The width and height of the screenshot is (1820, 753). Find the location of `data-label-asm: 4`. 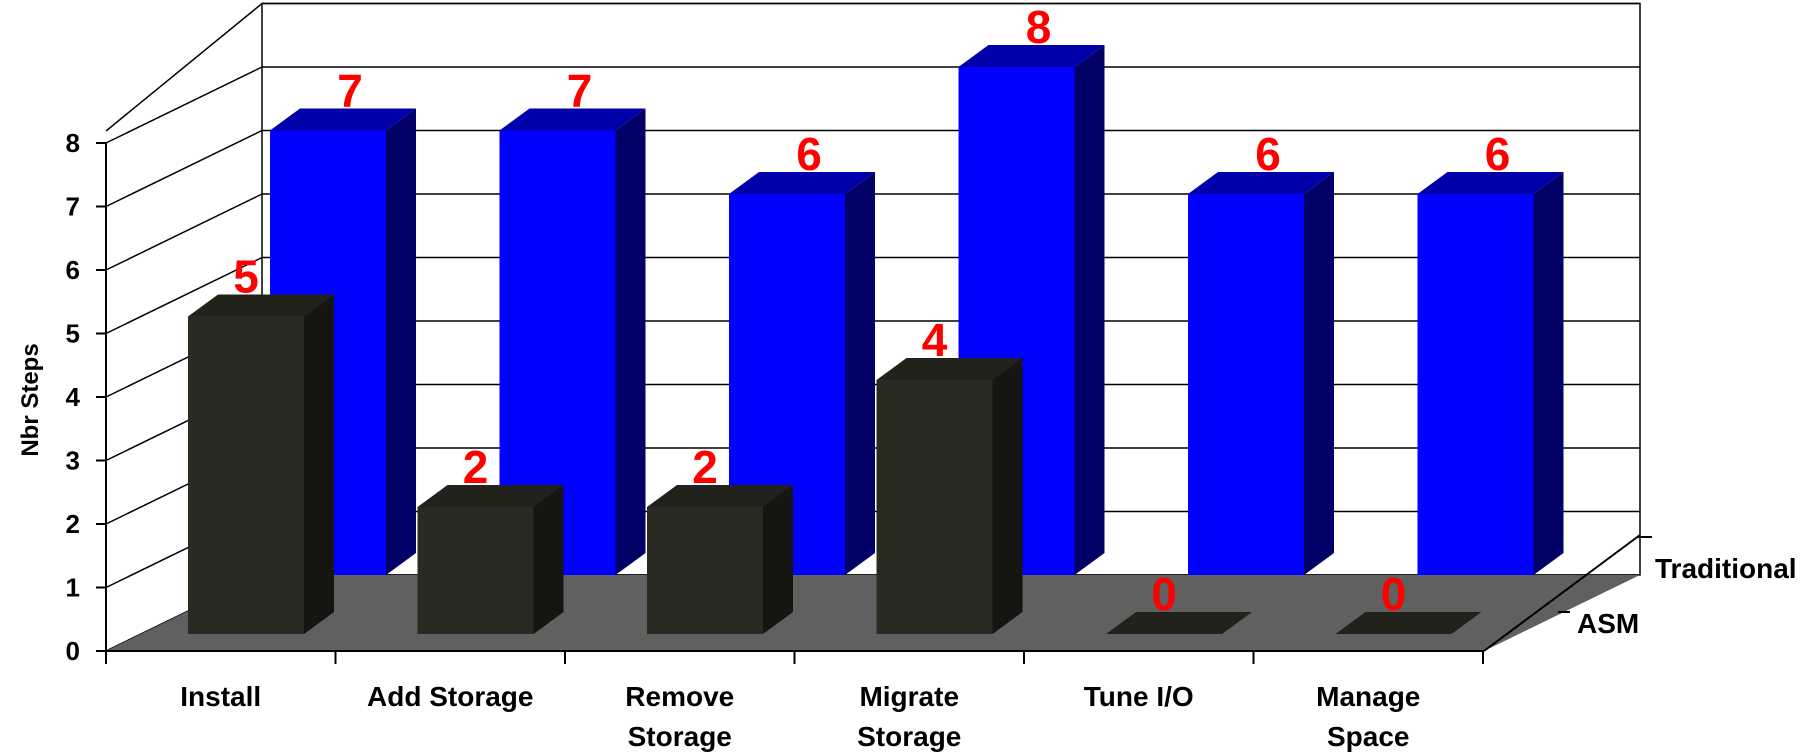

data-label-asm: 4 is located at coordinates (935, 340).